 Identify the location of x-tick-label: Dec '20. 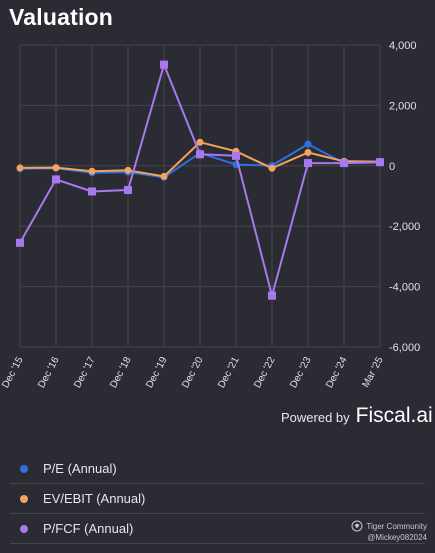
(193, 372).